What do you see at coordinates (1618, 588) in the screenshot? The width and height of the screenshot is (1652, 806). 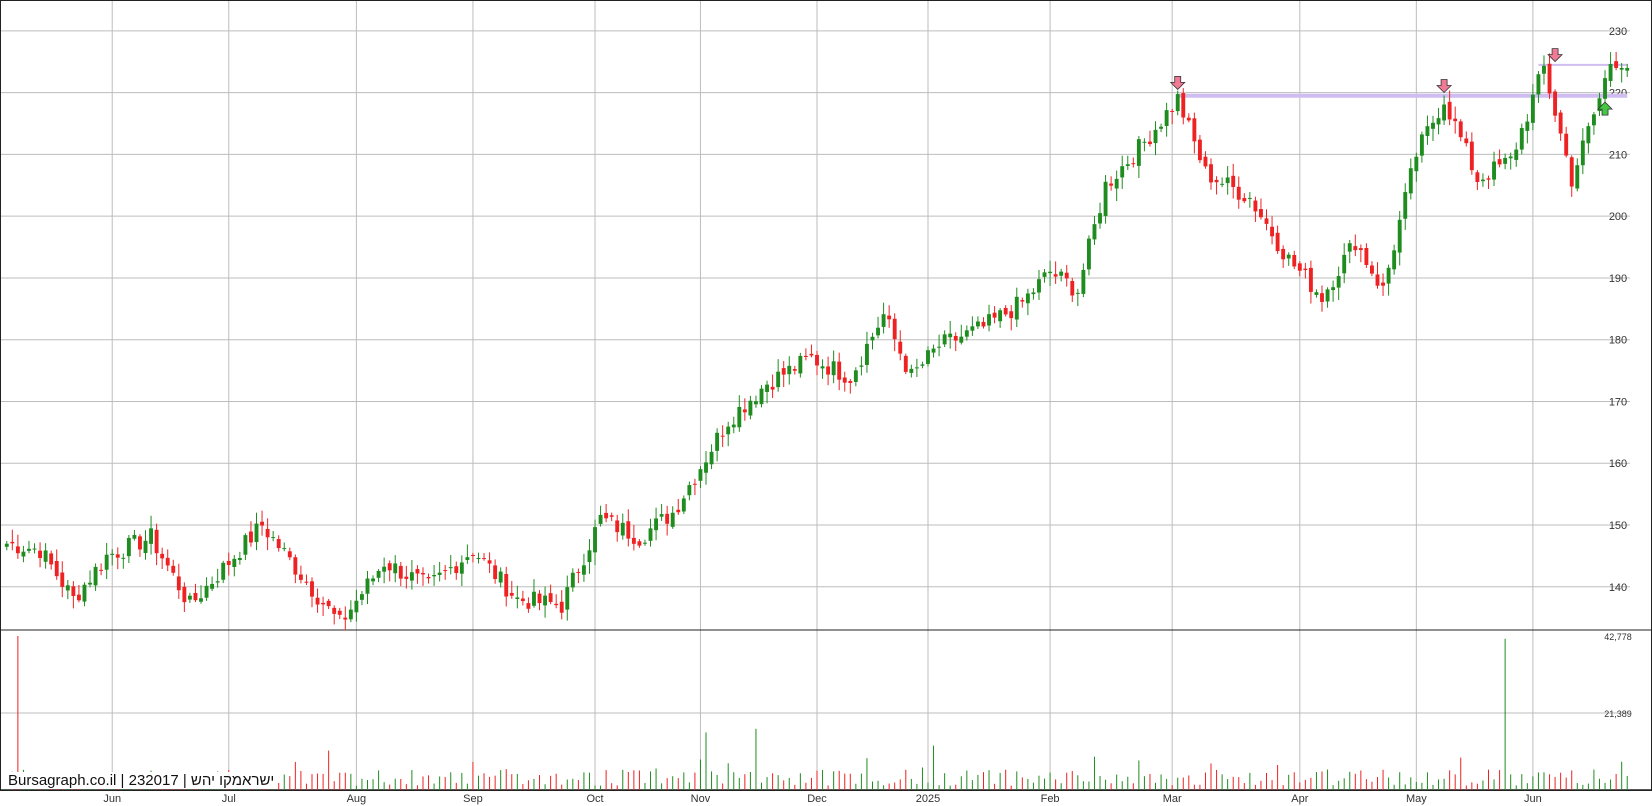 I see `y-tick-label: 140` at bounding box center [1618, 588].